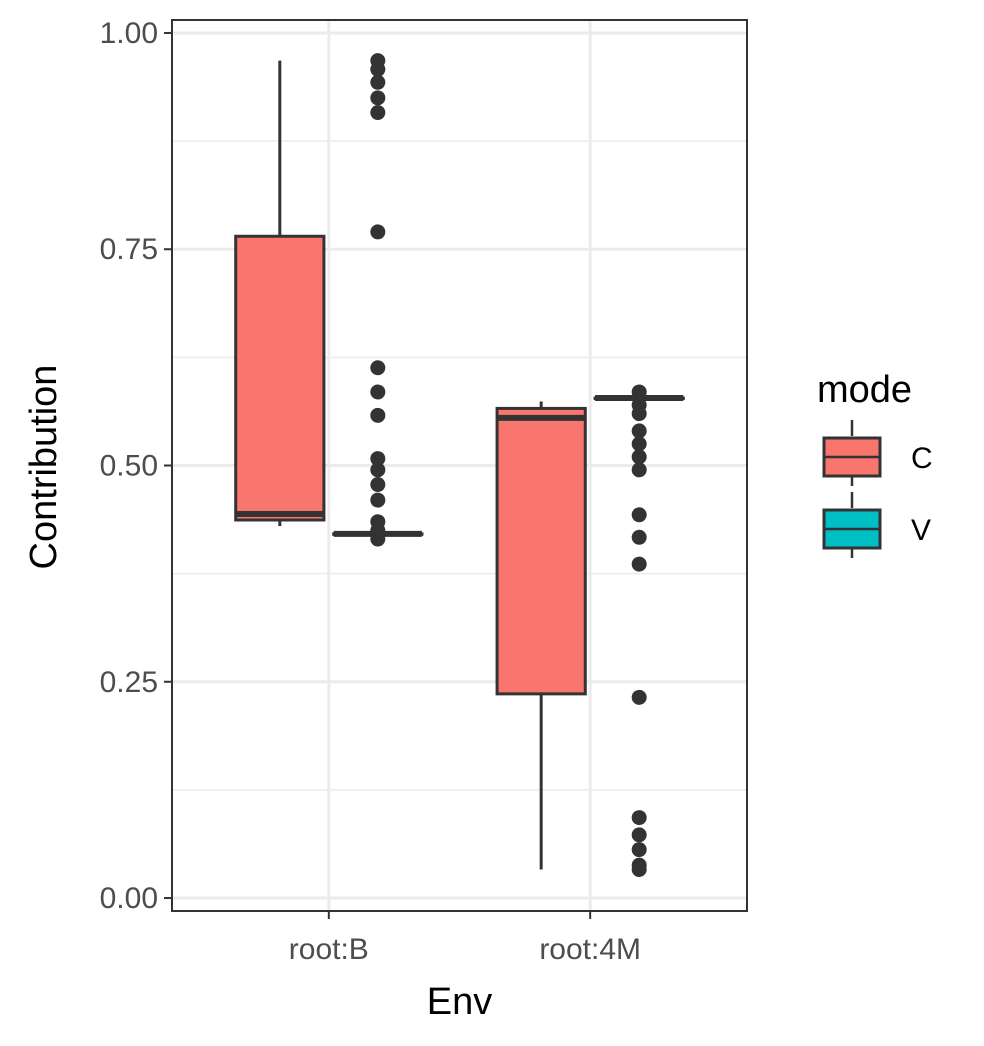  I want to click on y-axis-title: Contribution, so click(44, 467).